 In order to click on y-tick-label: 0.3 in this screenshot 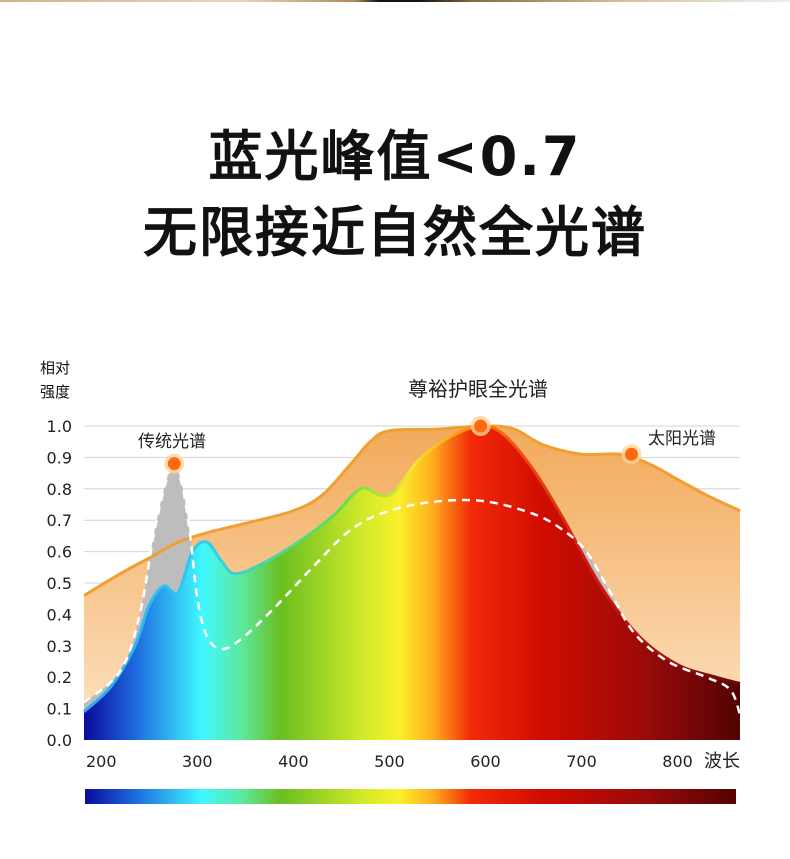, I will do `click(59, 646)`.